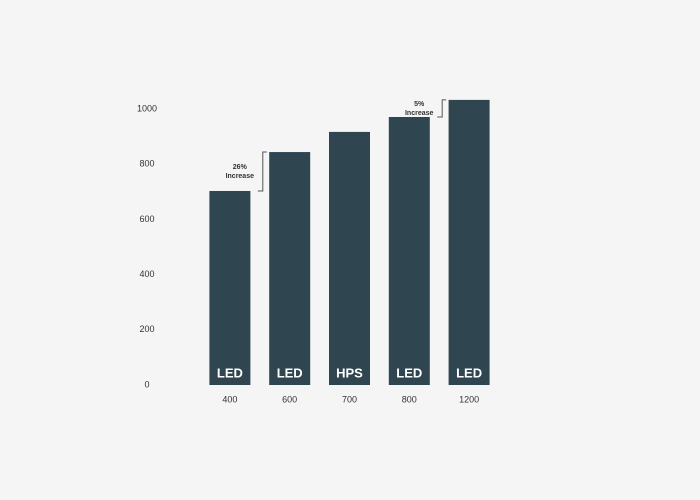  Describe the element at coordinates (147, 108) in the screenshot. I see `y-tick-label: 1000` at that location.